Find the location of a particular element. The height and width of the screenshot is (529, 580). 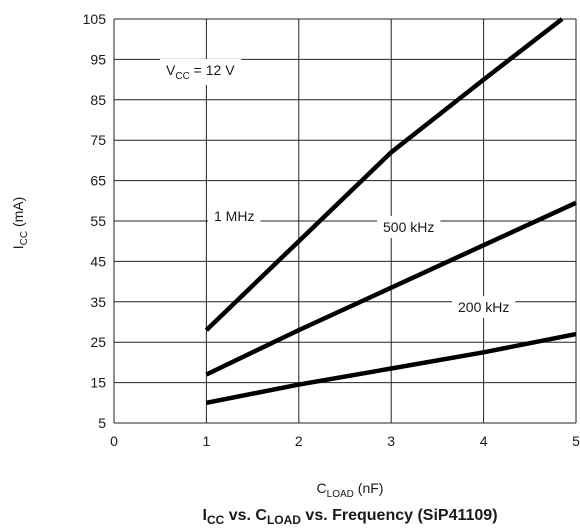

y-tick-label-3: 35 is located at coordinates (98, 302).